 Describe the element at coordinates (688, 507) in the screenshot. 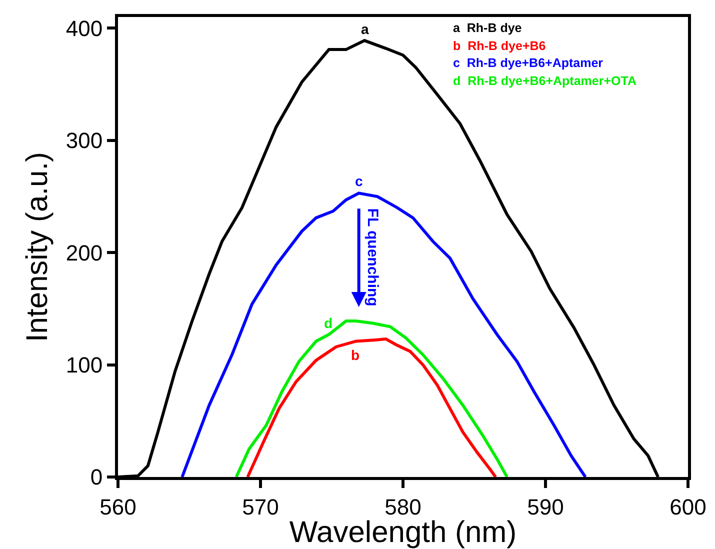

I see `x-tick-label: 600` at that location.